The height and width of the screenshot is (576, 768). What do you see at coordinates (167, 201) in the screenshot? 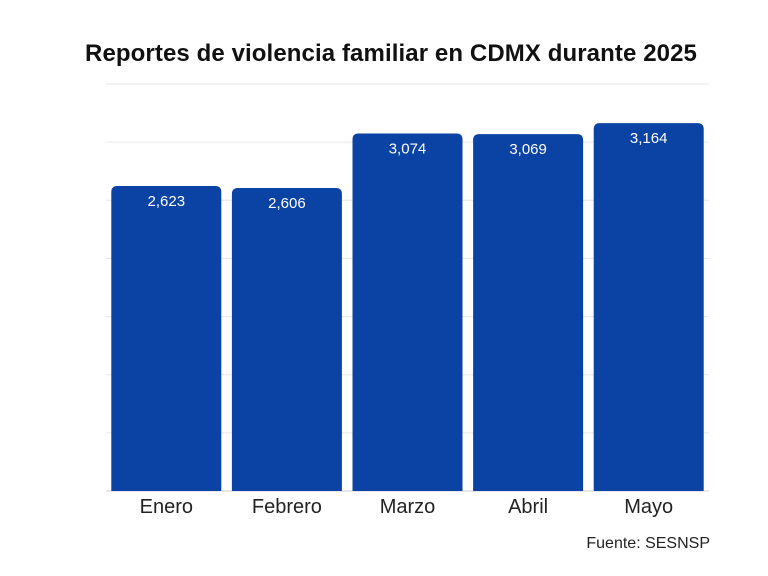
I see `value-label: 2,623` at bounding box center [167, 201].